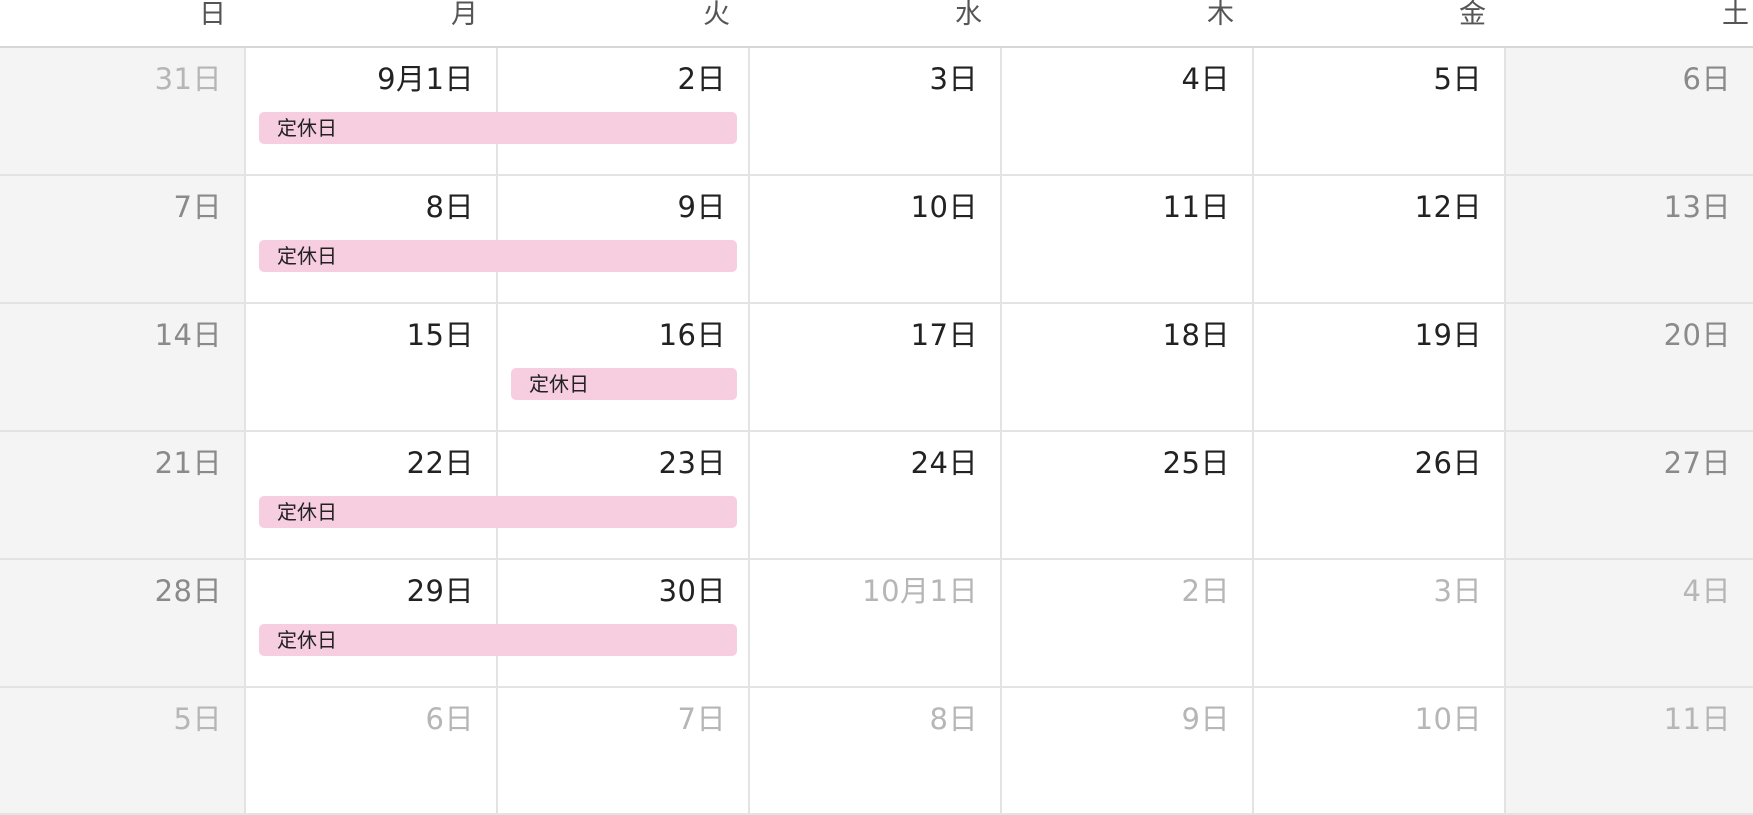  What do you see at coordinates (1629, 240) in the screenshot?
I see `day-cell: 13日` at bounding box center [1629, 240].